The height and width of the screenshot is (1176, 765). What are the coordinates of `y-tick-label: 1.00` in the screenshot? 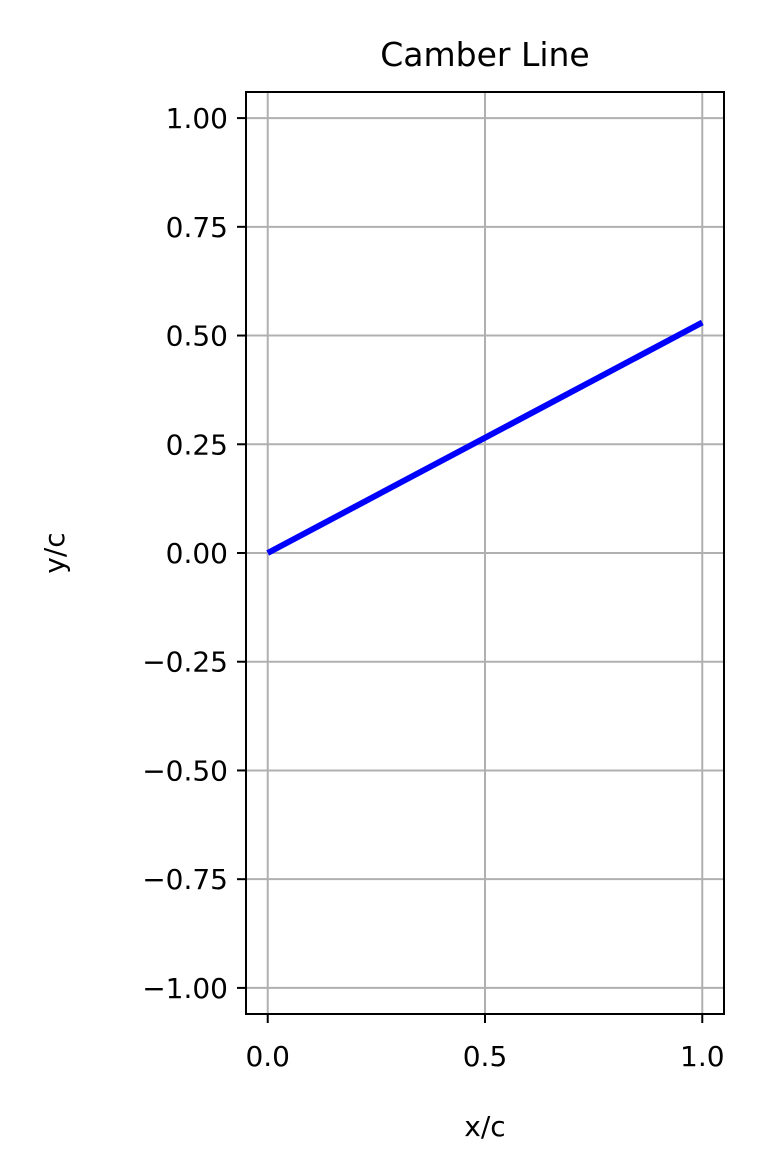 It's located at (197, 118).